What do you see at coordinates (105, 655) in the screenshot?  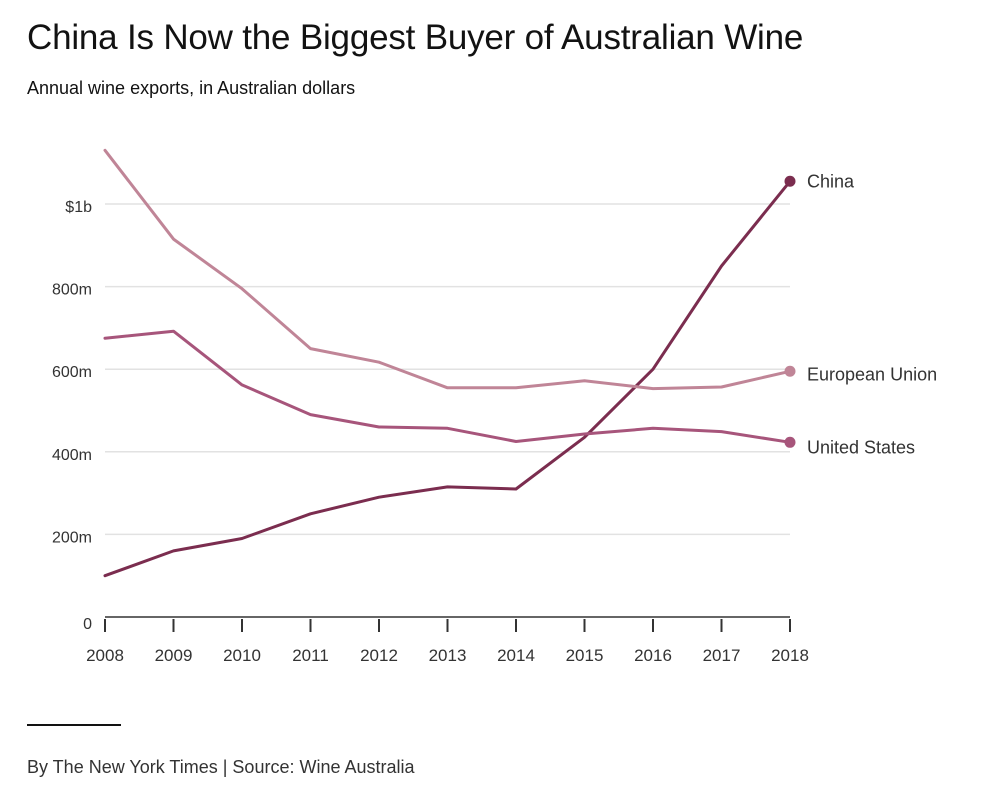 I see `x-tick-label: 2008` at bounding box center [105, 655].